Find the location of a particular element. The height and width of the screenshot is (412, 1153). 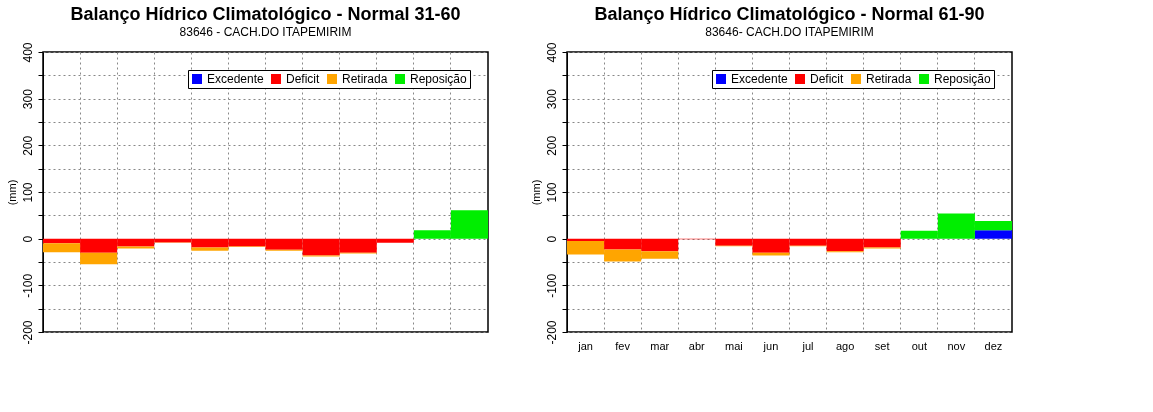

chart-title: Balanço Hídrico Climatológico - Normal 31-60 is located at coordinates (265, 13).